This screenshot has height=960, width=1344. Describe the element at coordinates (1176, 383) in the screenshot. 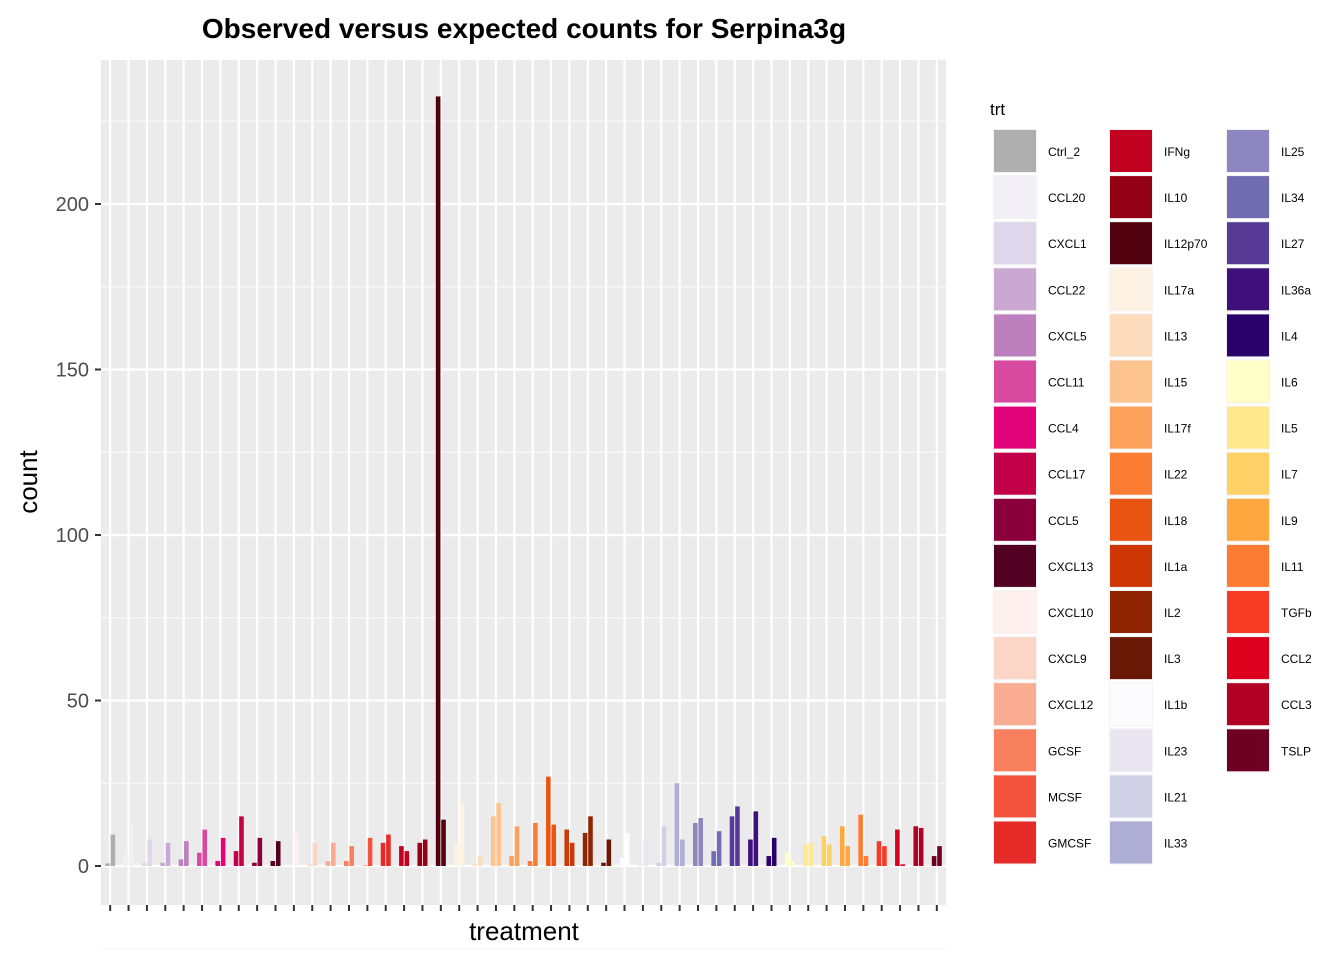

I see `legend-label: IL15` at that location.